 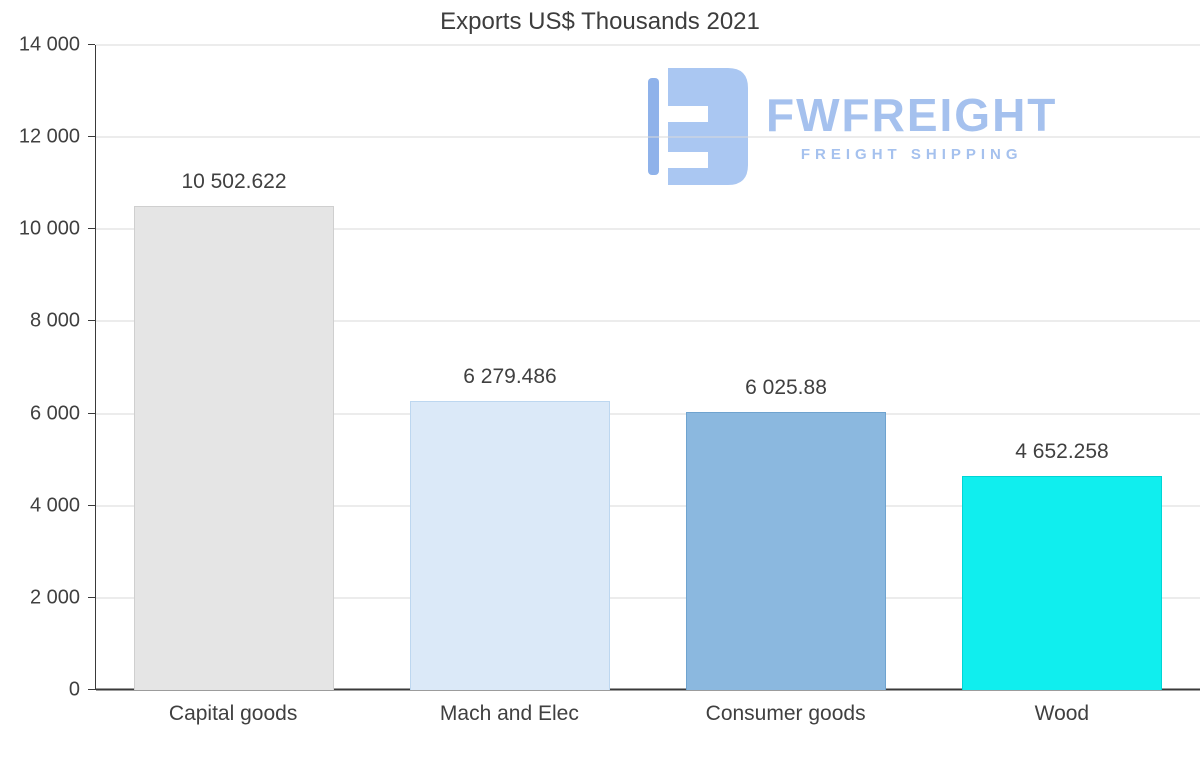 What do you see at coordinates (786, 551) in the screenshot?
I see `bar-consumer-goods` at bounding box center [786, 551].